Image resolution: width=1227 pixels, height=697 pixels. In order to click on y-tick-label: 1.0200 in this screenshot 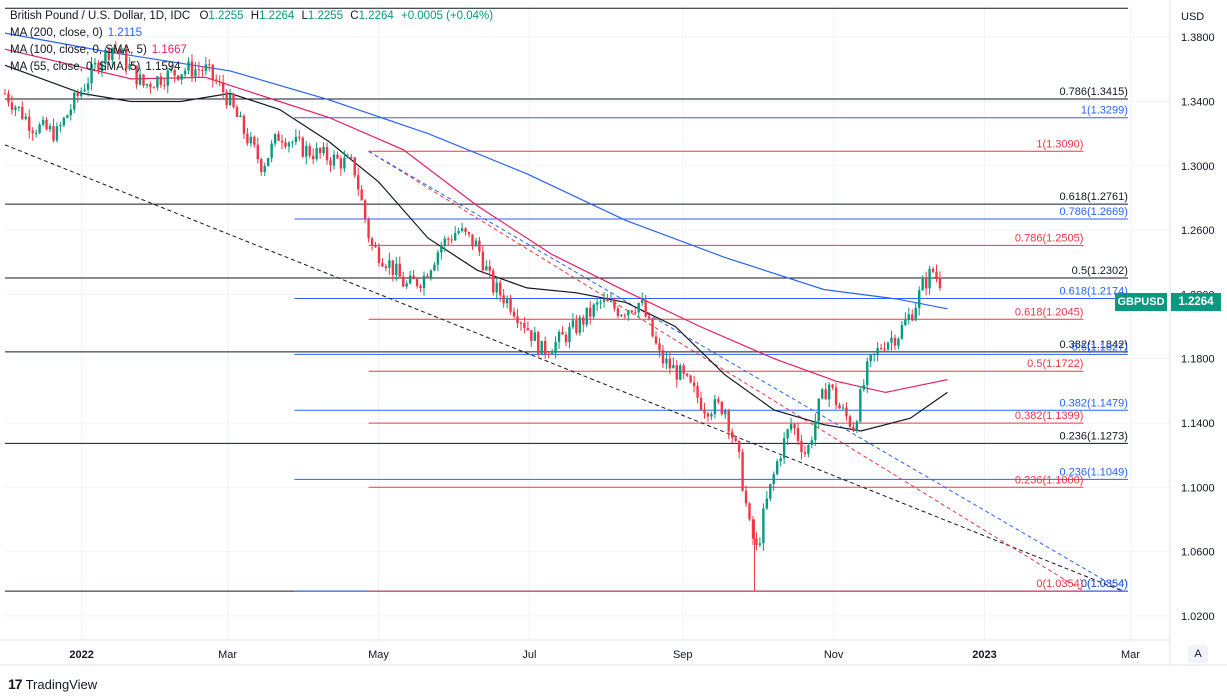, I will do `click(1198, 617)`.